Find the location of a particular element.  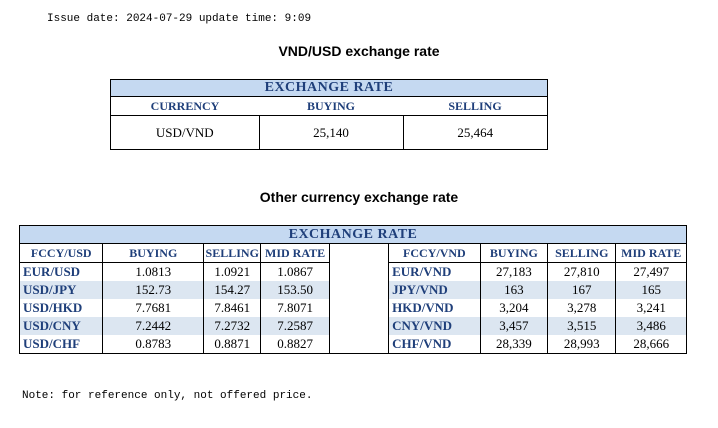

selling-cell: 27,810 is located at coordinates (582, 271).